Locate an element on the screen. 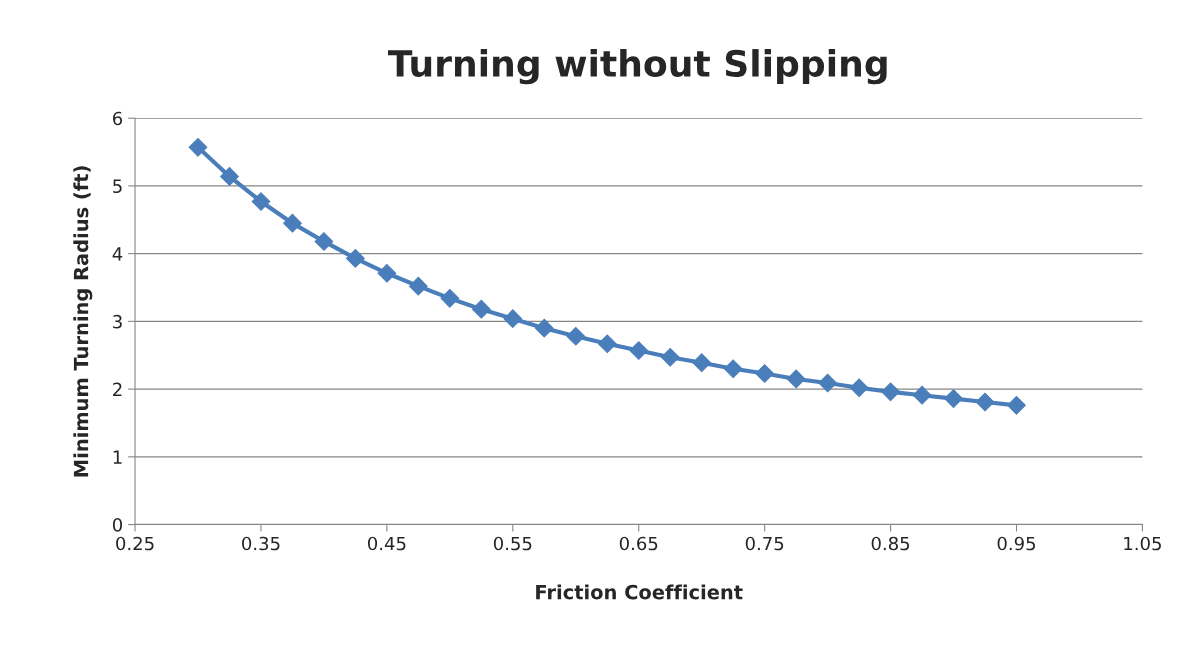 Image resolution: width=1195 pixels, height=664 pixels. y-tick-label: 3 is located at coordinates (117, 321).